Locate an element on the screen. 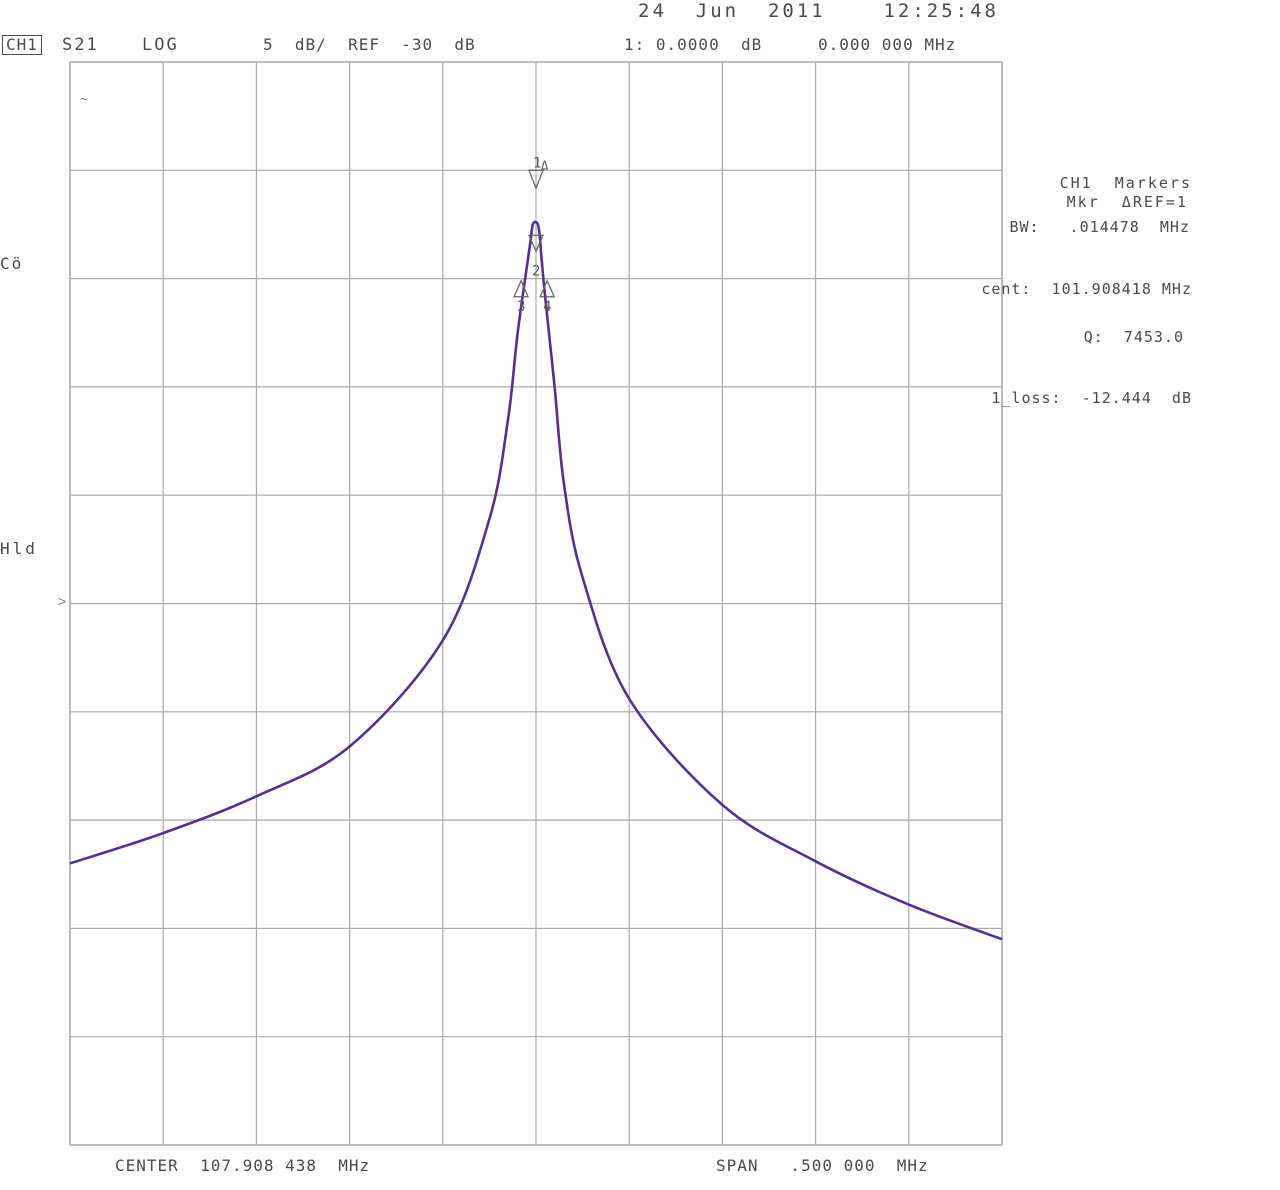  marker-label: 1 is located at coordinates (537, 163).